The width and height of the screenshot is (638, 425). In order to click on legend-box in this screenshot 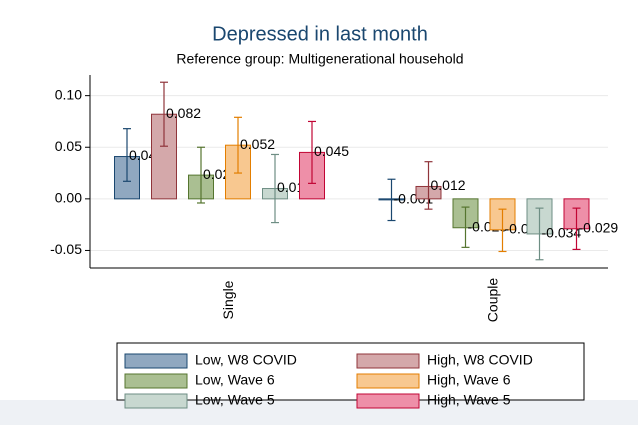, I will do `click(350, 371)`.